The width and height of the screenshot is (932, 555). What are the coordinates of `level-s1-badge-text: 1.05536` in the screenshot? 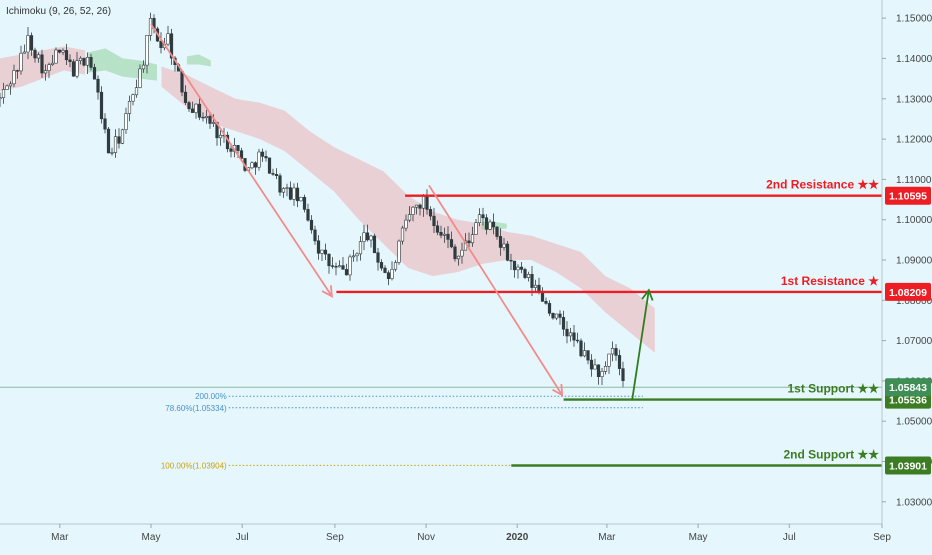 It's located at (908, 401).